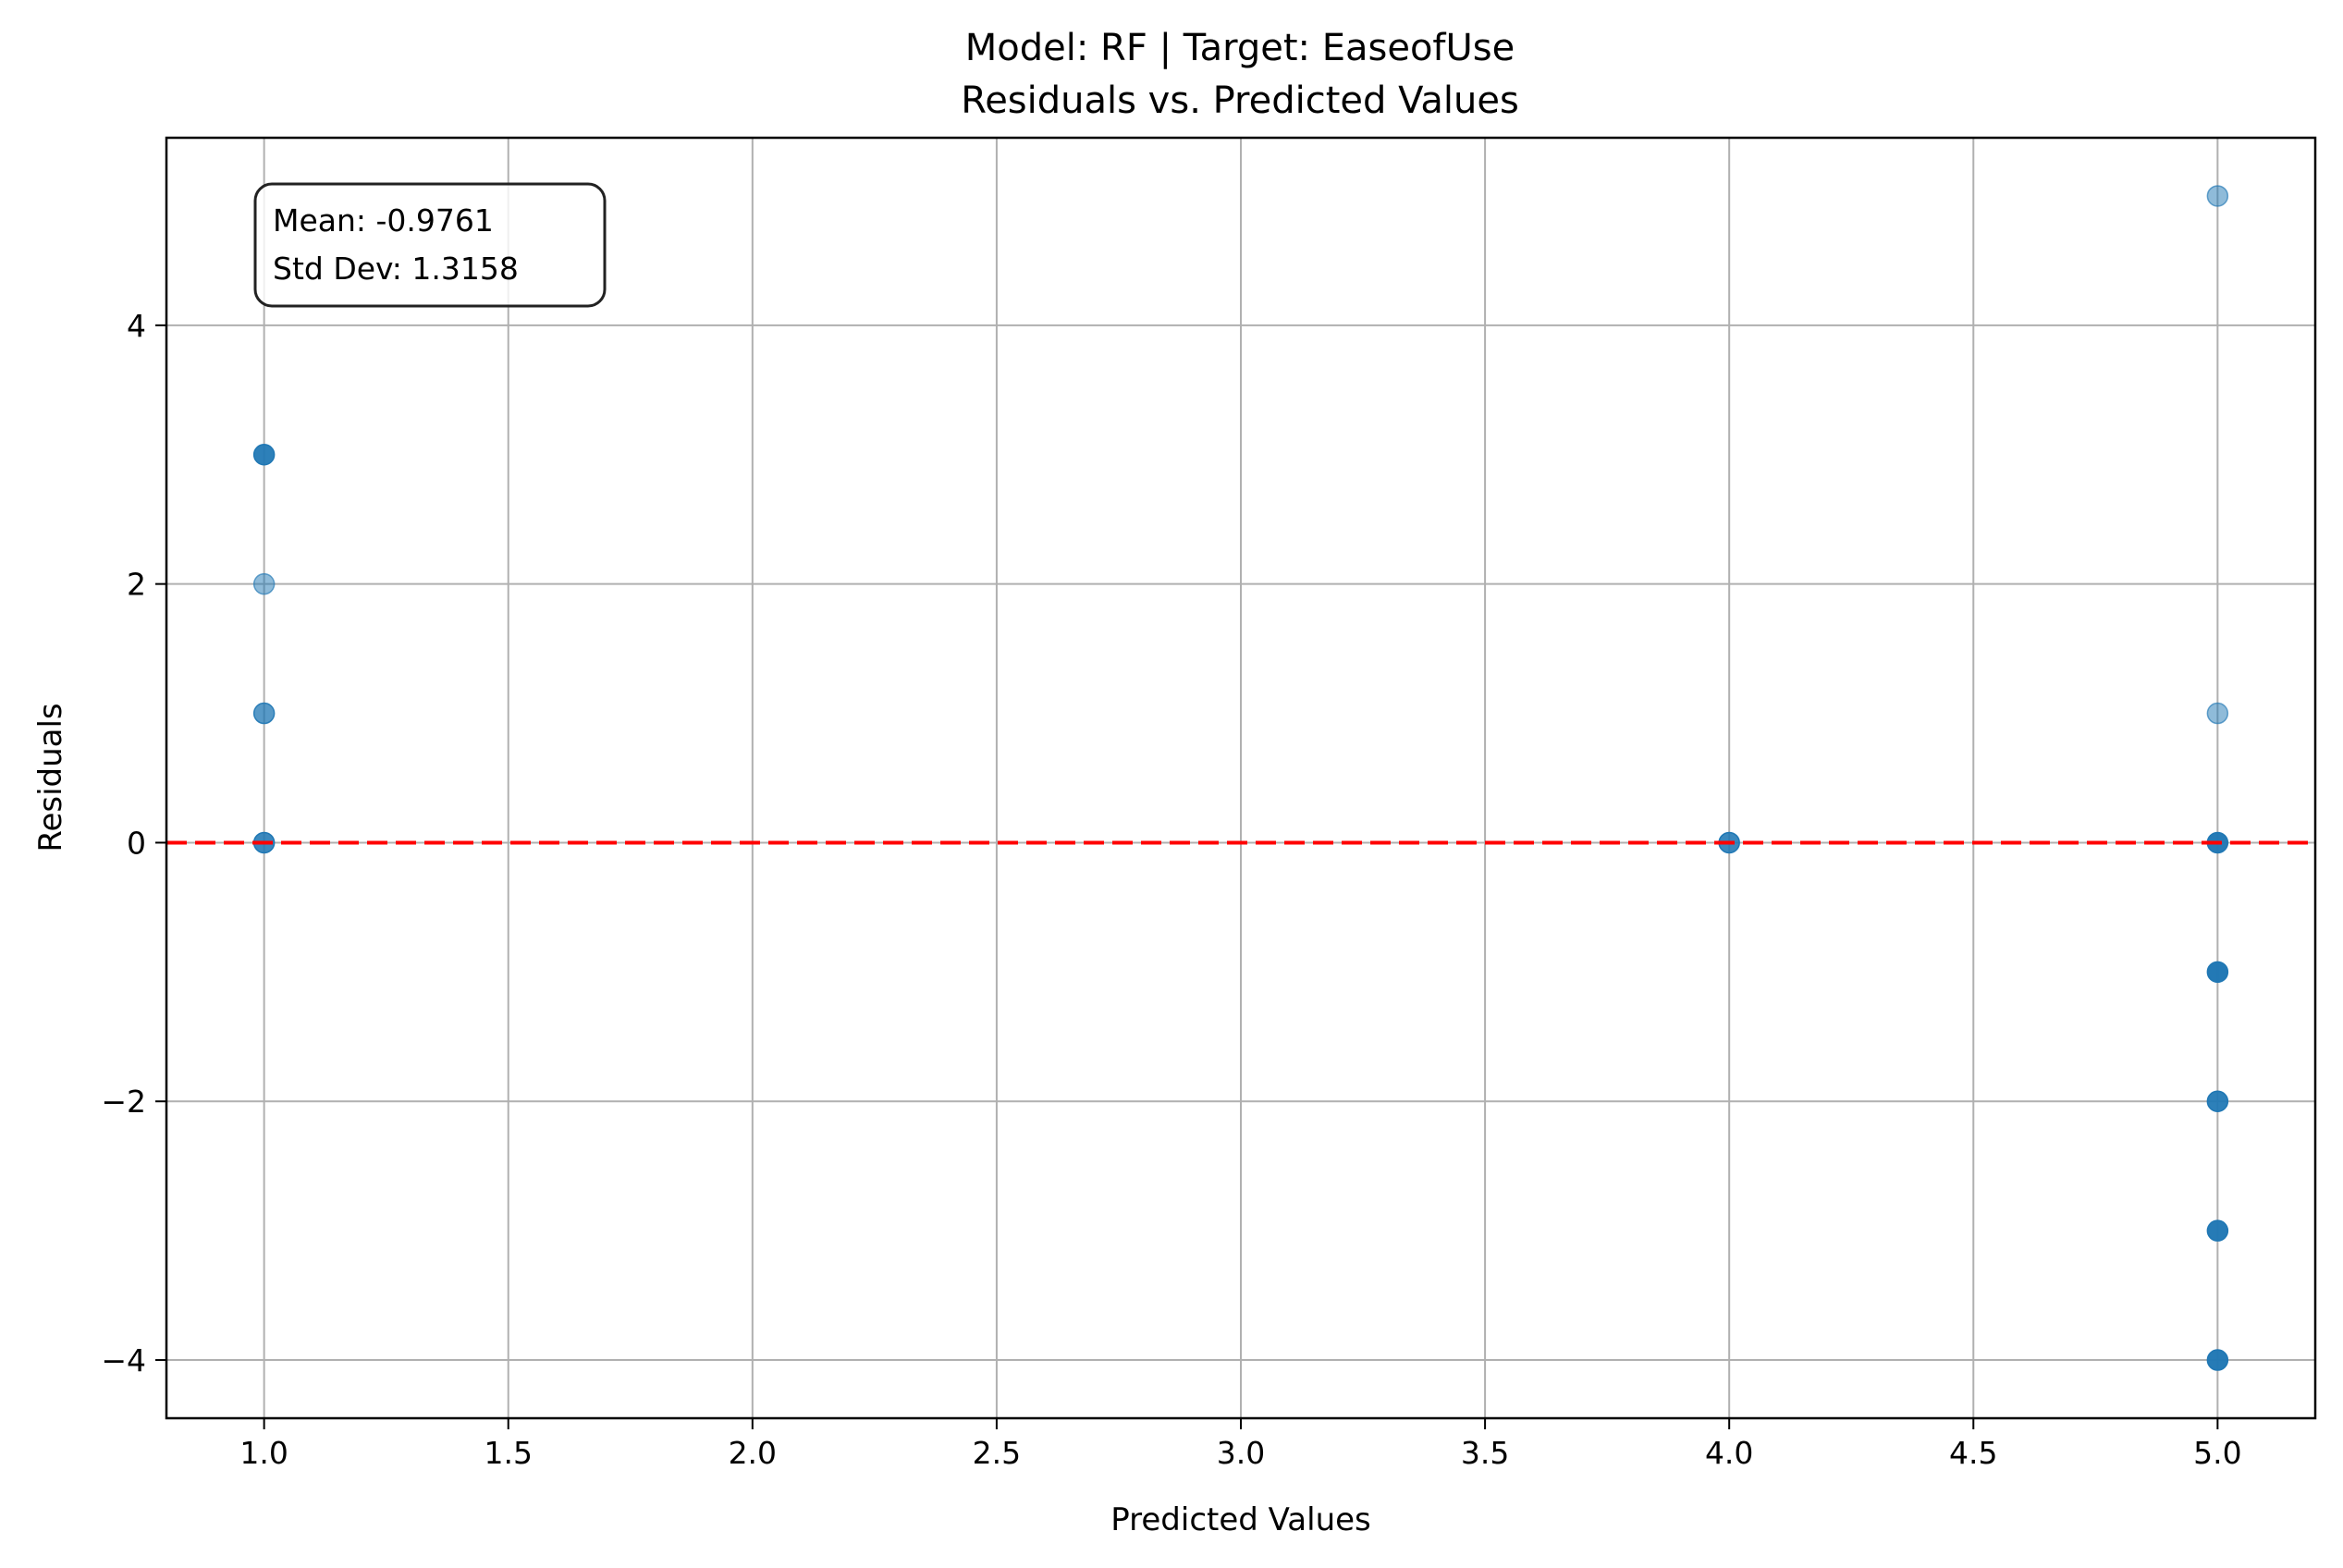 Image resolution: width=2343 pixels, height=1568 pixels. What do you see at coordinates (997, 1453) in the screenshot?
I see `x-tick-label: 2.5` at bounding box center [997, 1453].